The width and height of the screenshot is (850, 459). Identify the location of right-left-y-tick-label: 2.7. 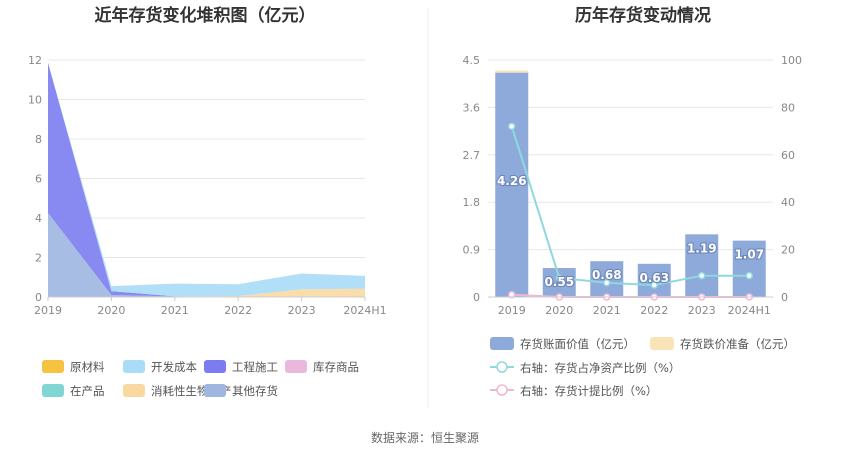
(472, 155).